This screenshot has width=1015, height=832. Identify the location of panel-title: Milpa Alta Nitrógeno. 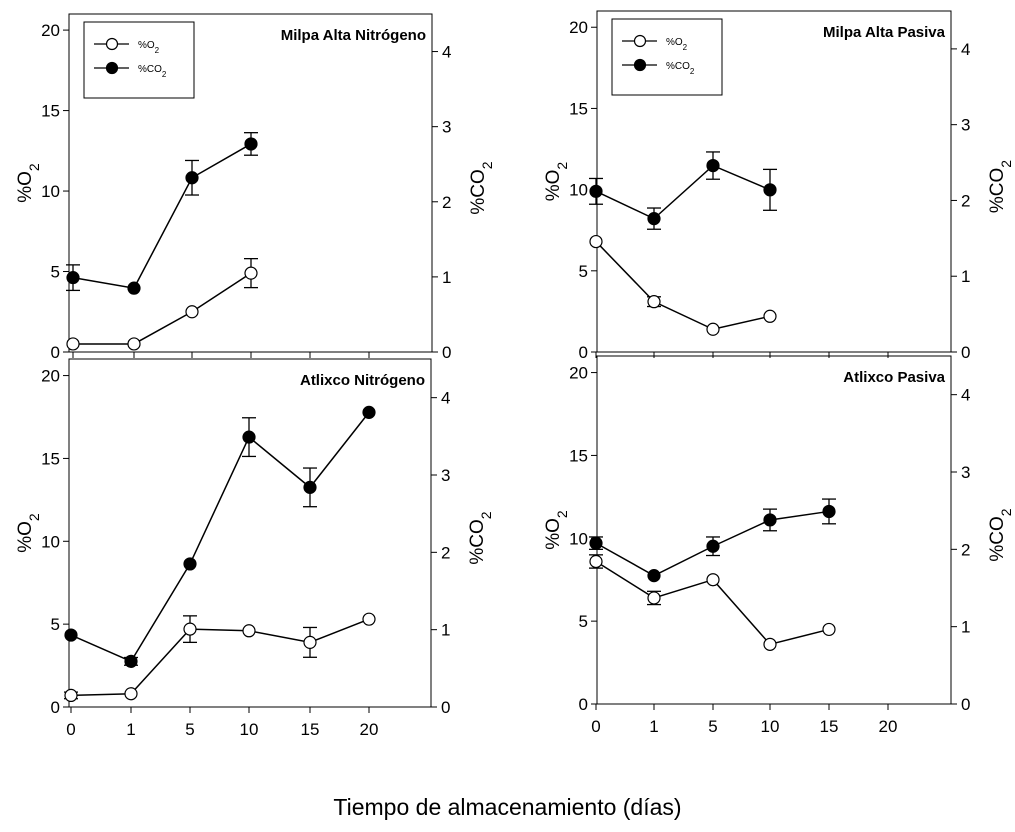
(353, 35).